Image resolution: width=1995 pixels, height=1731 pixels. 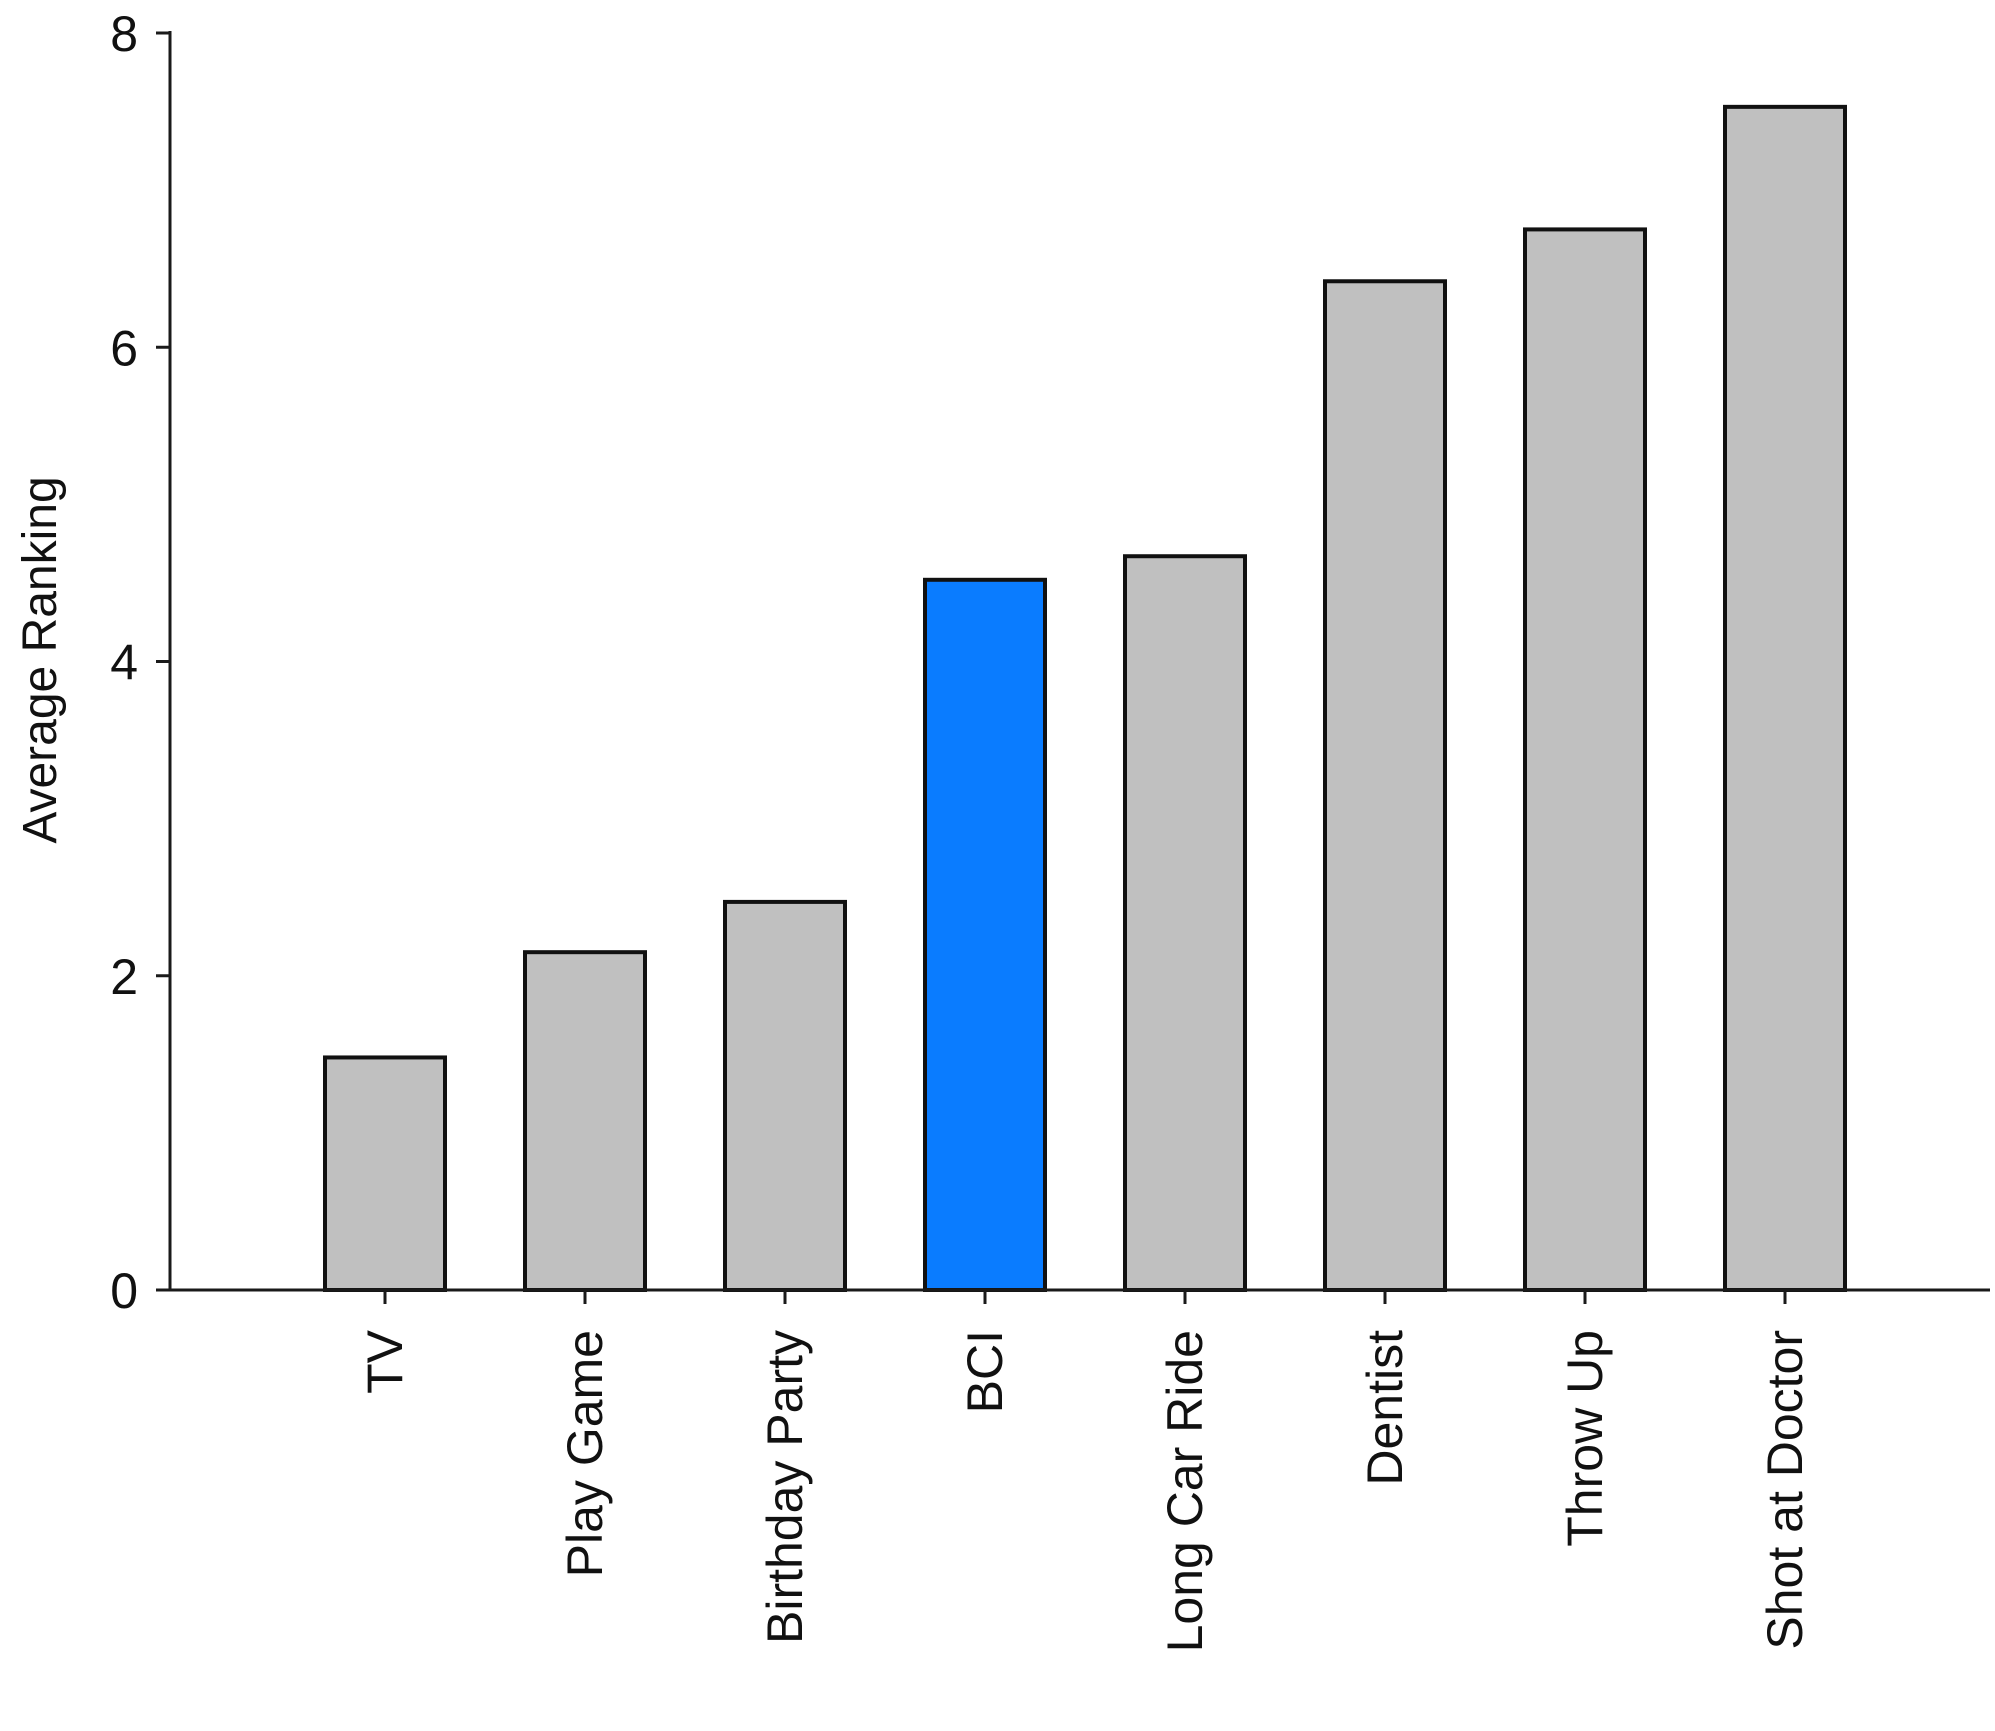 What do you see at coordinates (1185, 1491) in the screenshot?
I see `x-tick-label-long-car-ride: Long Car Ride` at bounding box center [1185, 1491].